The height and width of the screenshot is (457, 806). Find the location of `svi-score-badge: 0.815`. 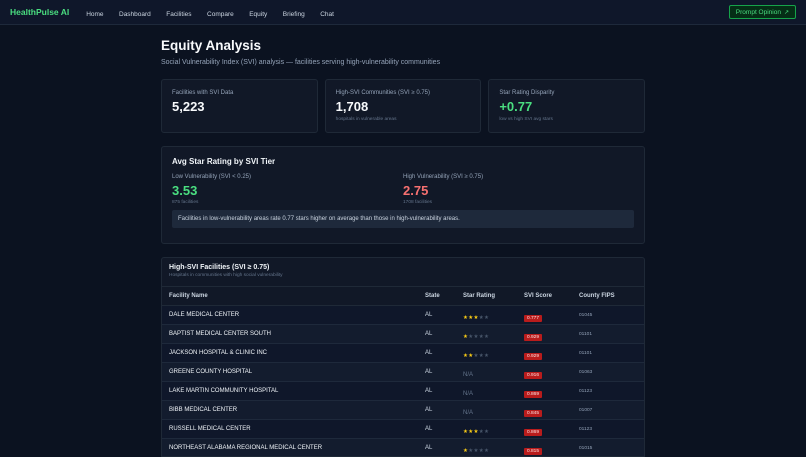

svi-score-badge: 0.815 is located at coordinates (533, 451).